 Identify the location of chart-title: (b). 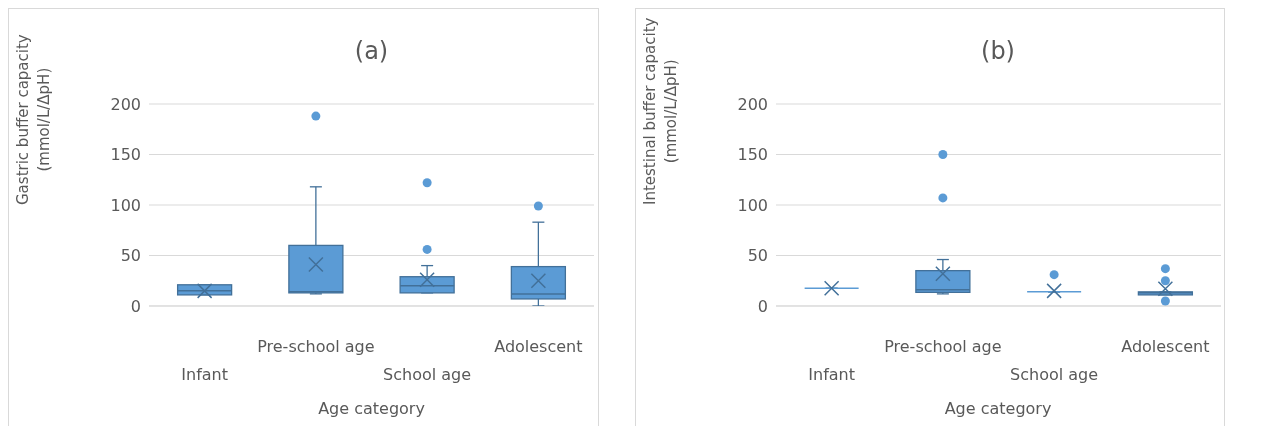
(998, 51).